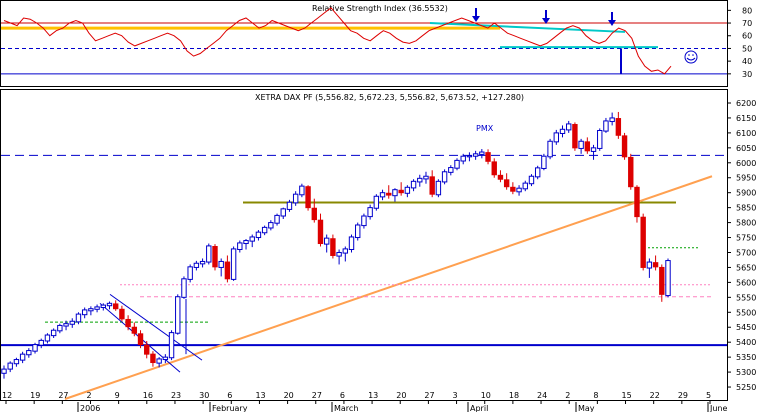 The height and width of the screenshot is (412, 770). I want to click on rsi-tick-label: 80, so click(747, 10).